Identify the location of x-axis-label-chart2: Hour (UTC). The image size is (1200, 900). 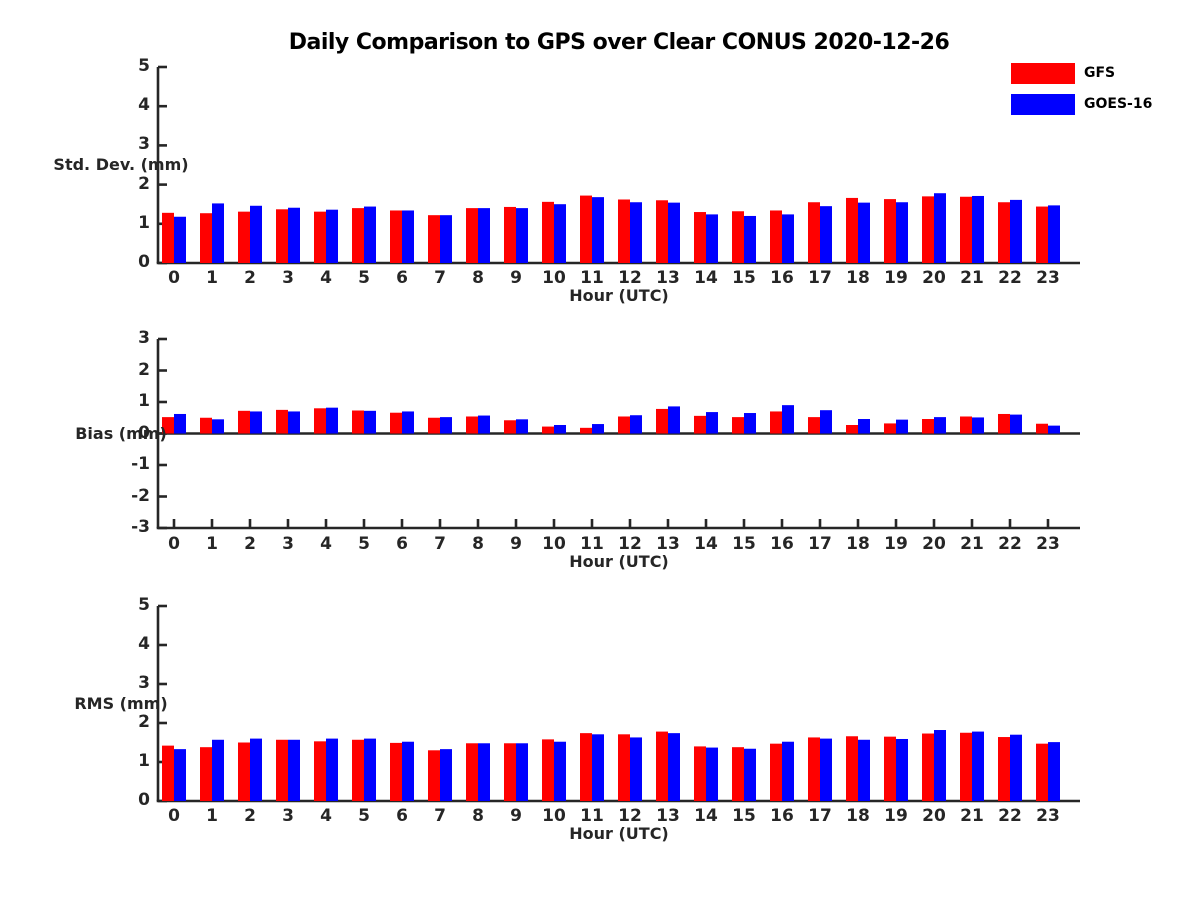
(619, 561).